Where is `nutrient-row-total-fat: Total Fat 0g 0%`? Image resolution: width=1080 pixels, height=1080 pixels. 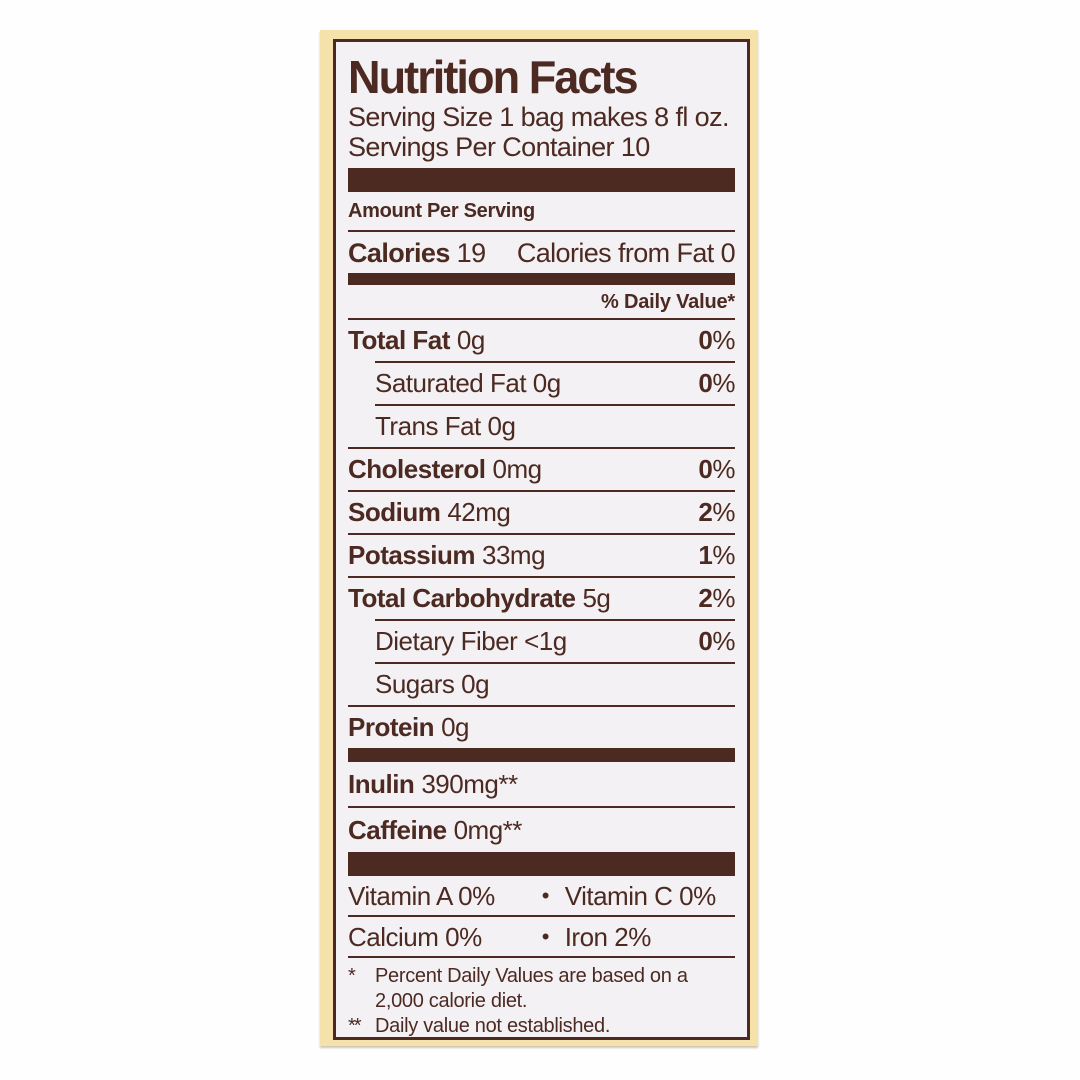 nutrient-row-total-fat: Total Fat 0g 0% is located at coordinates (541, 339).